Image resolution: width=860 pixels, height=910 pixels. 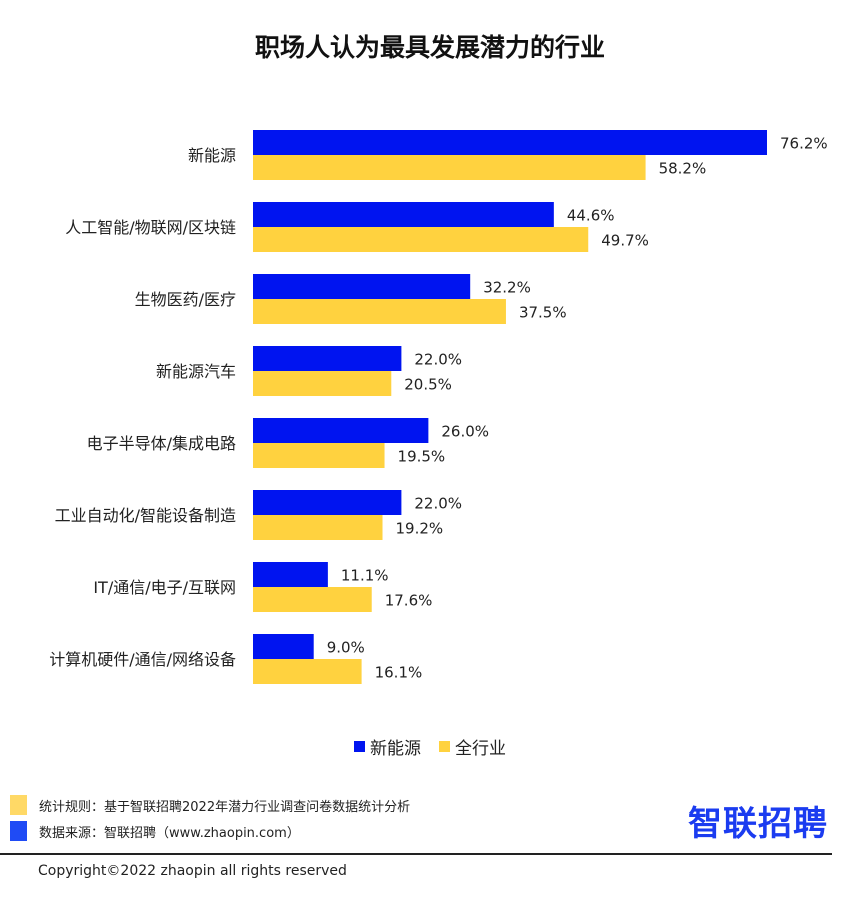 What do you see at coordinates (145, 515) in the screenshot?
I see `category-label: 工业自动化/智能设备制造` at bounding box center [145, 515].